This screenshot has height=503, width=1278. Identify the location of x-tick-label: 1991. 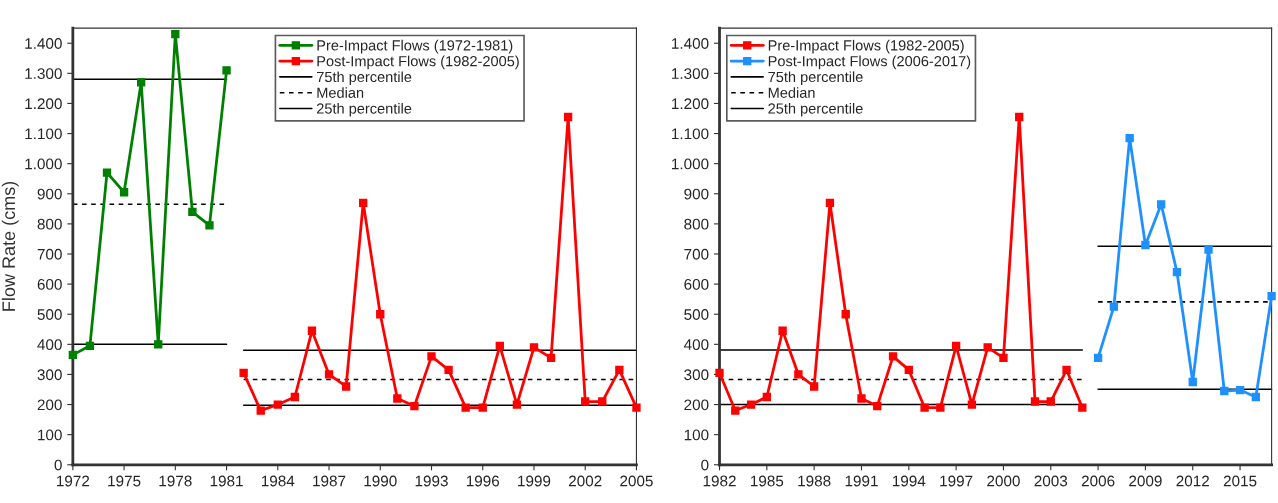
(861, 481).